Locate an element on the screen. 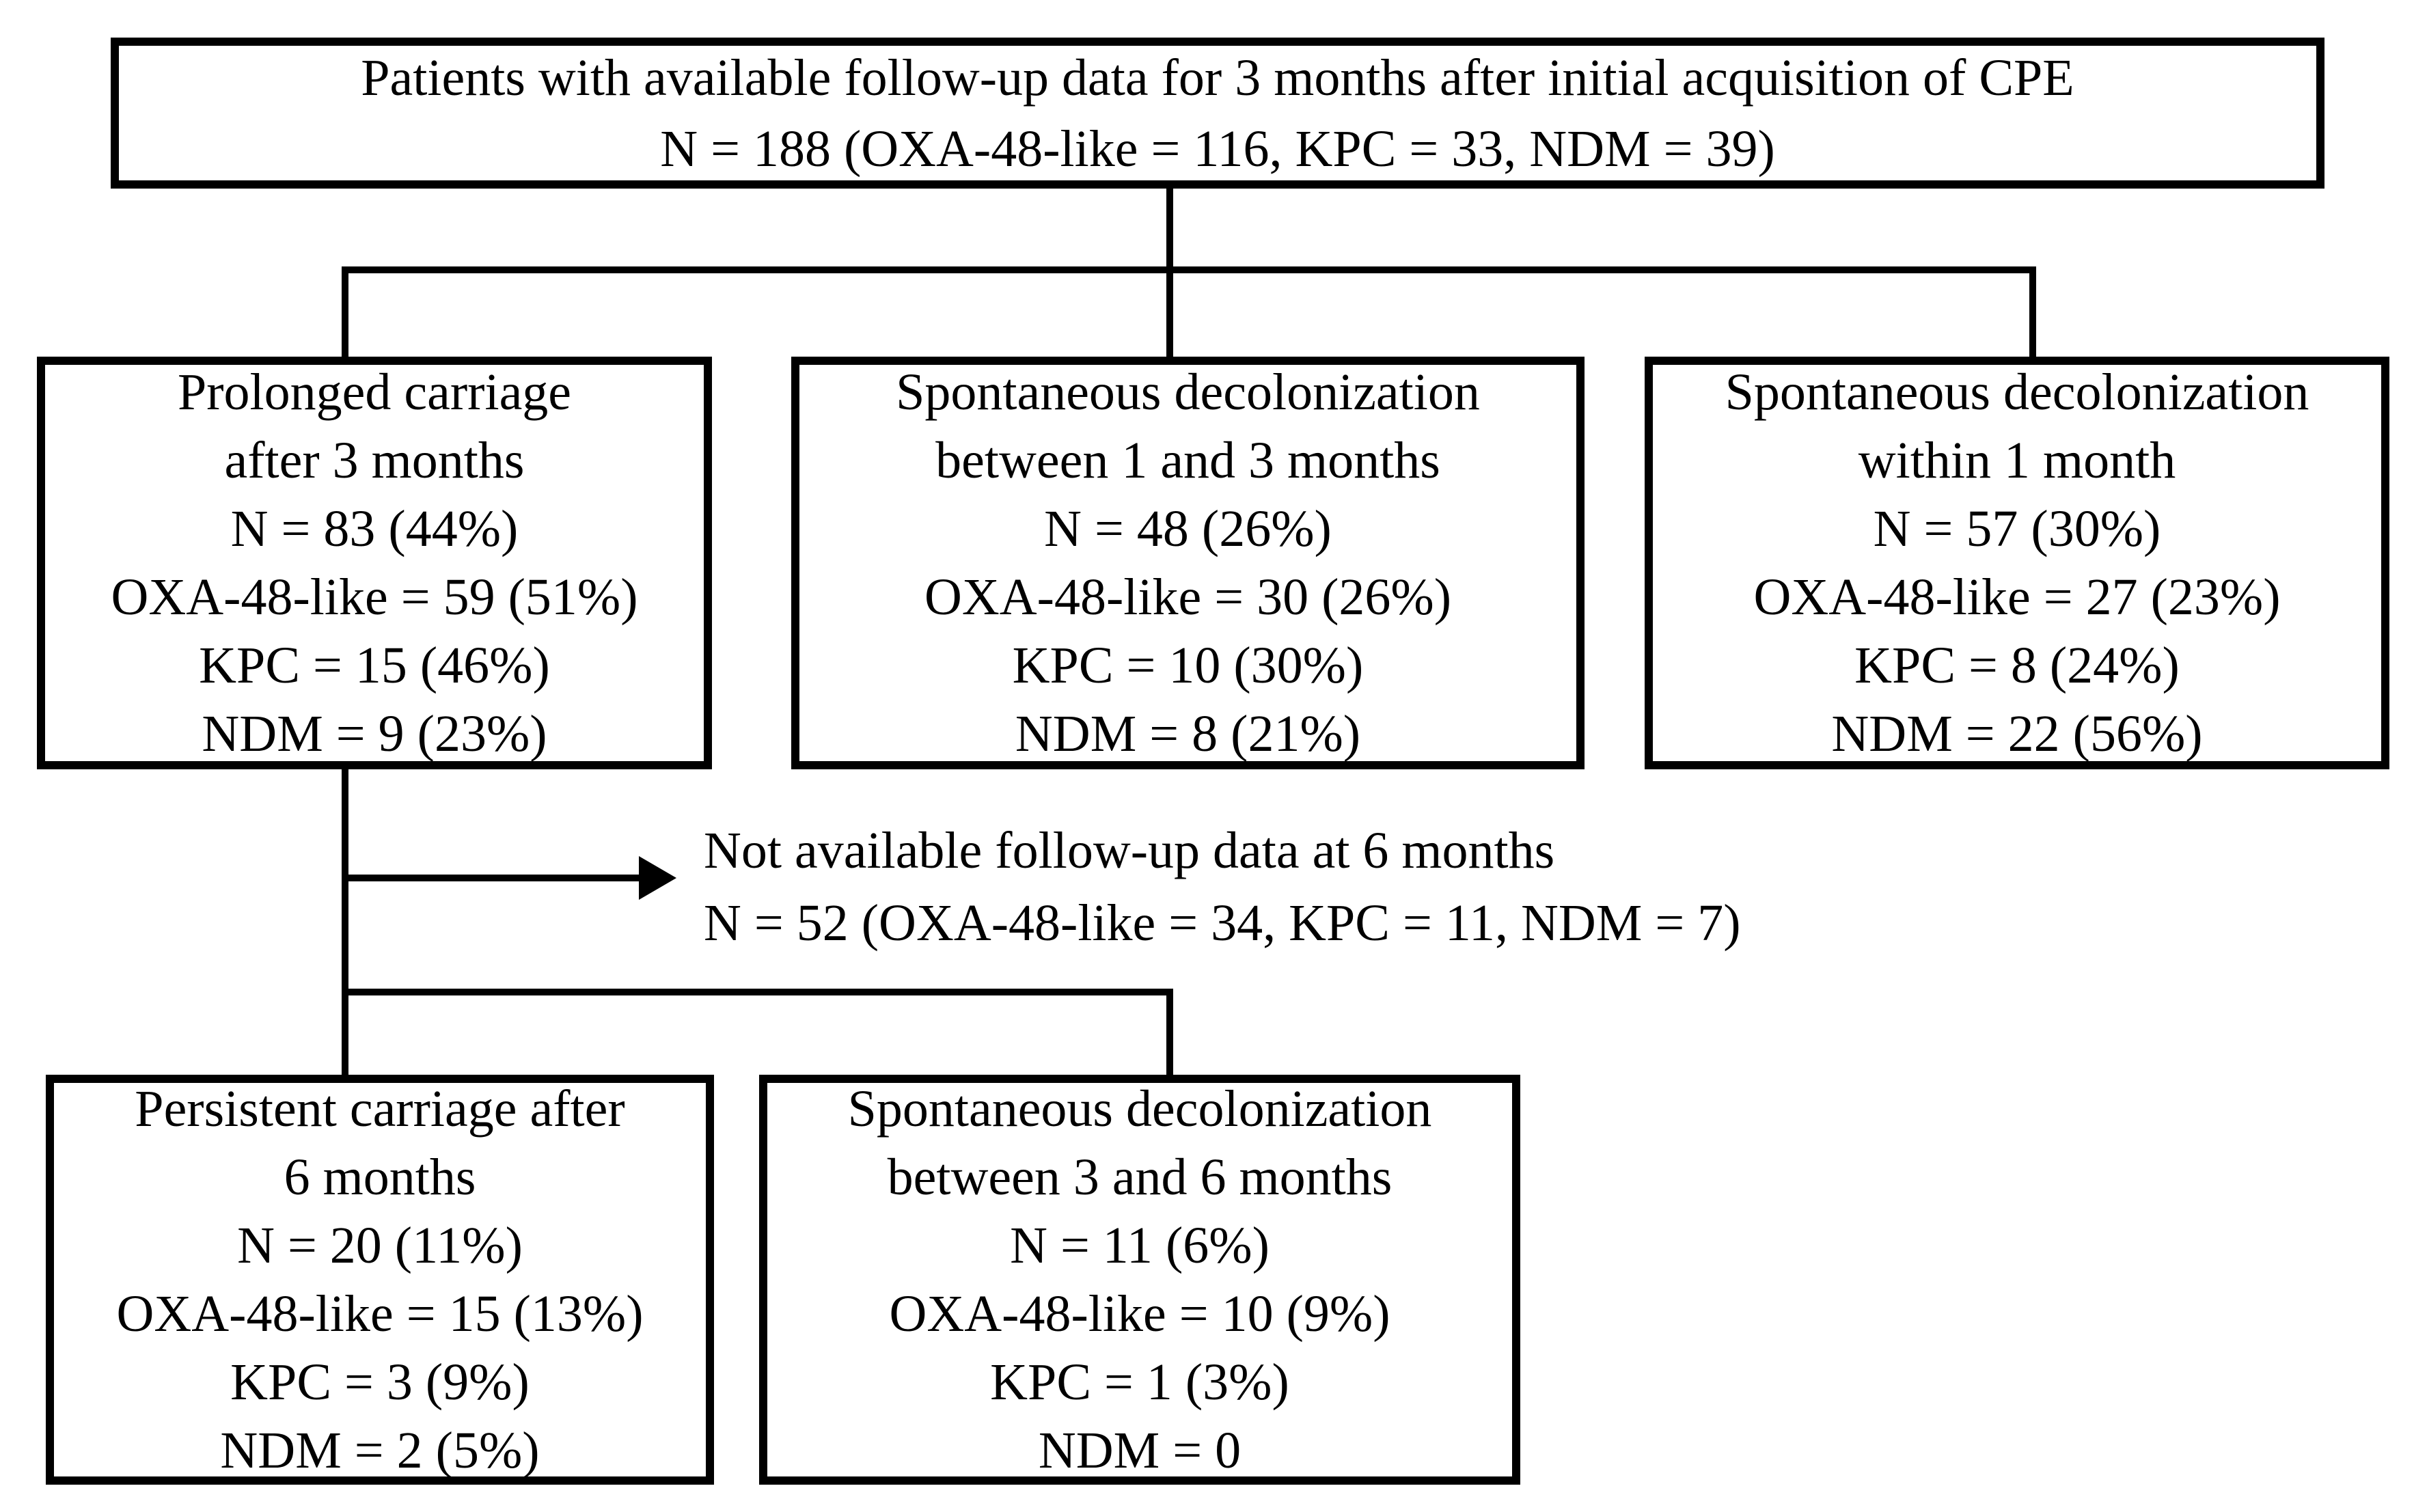 Image resolution: width=2414 pixels, height=1512 pixels. box-spont13-title: Spontaneous decolonization is located at coordinates (1188, 392).